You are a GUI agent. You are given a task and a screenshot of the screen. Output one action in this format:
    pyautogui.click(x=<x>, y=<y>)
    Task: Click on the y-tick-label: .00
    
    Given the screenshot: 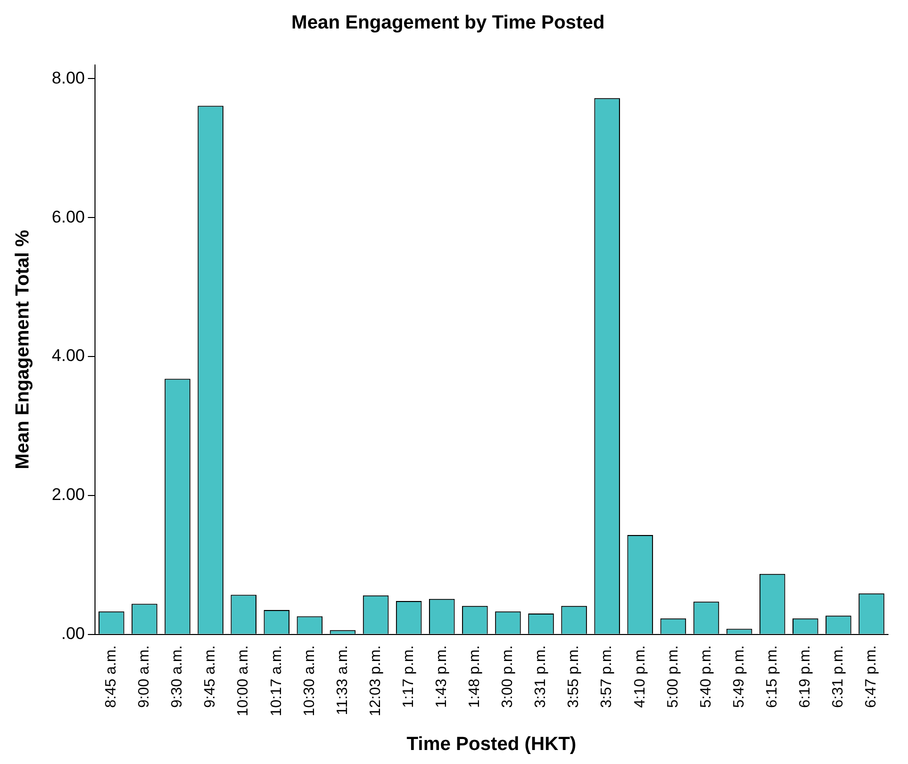 What is the action you would take?
    pyautogui.click(x=73, y=634)
    